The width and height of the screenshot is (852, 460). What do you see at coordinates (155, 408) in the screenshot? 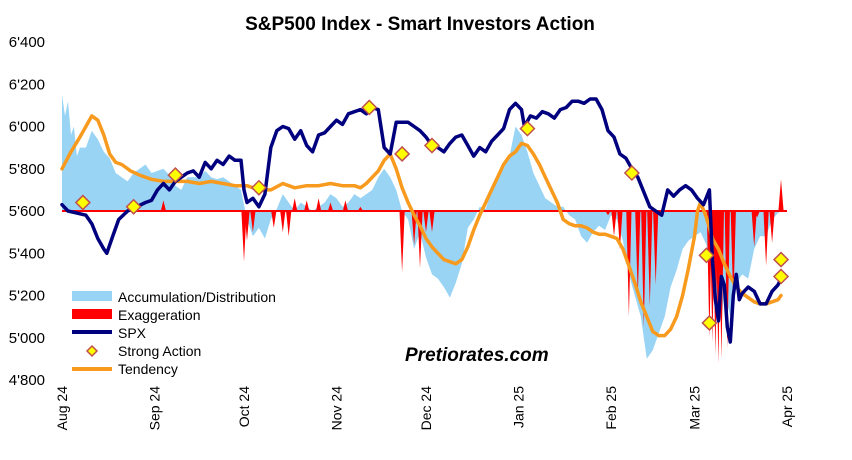
I see `x-tick-label: Sep 24` at bounding box center [155, 408].